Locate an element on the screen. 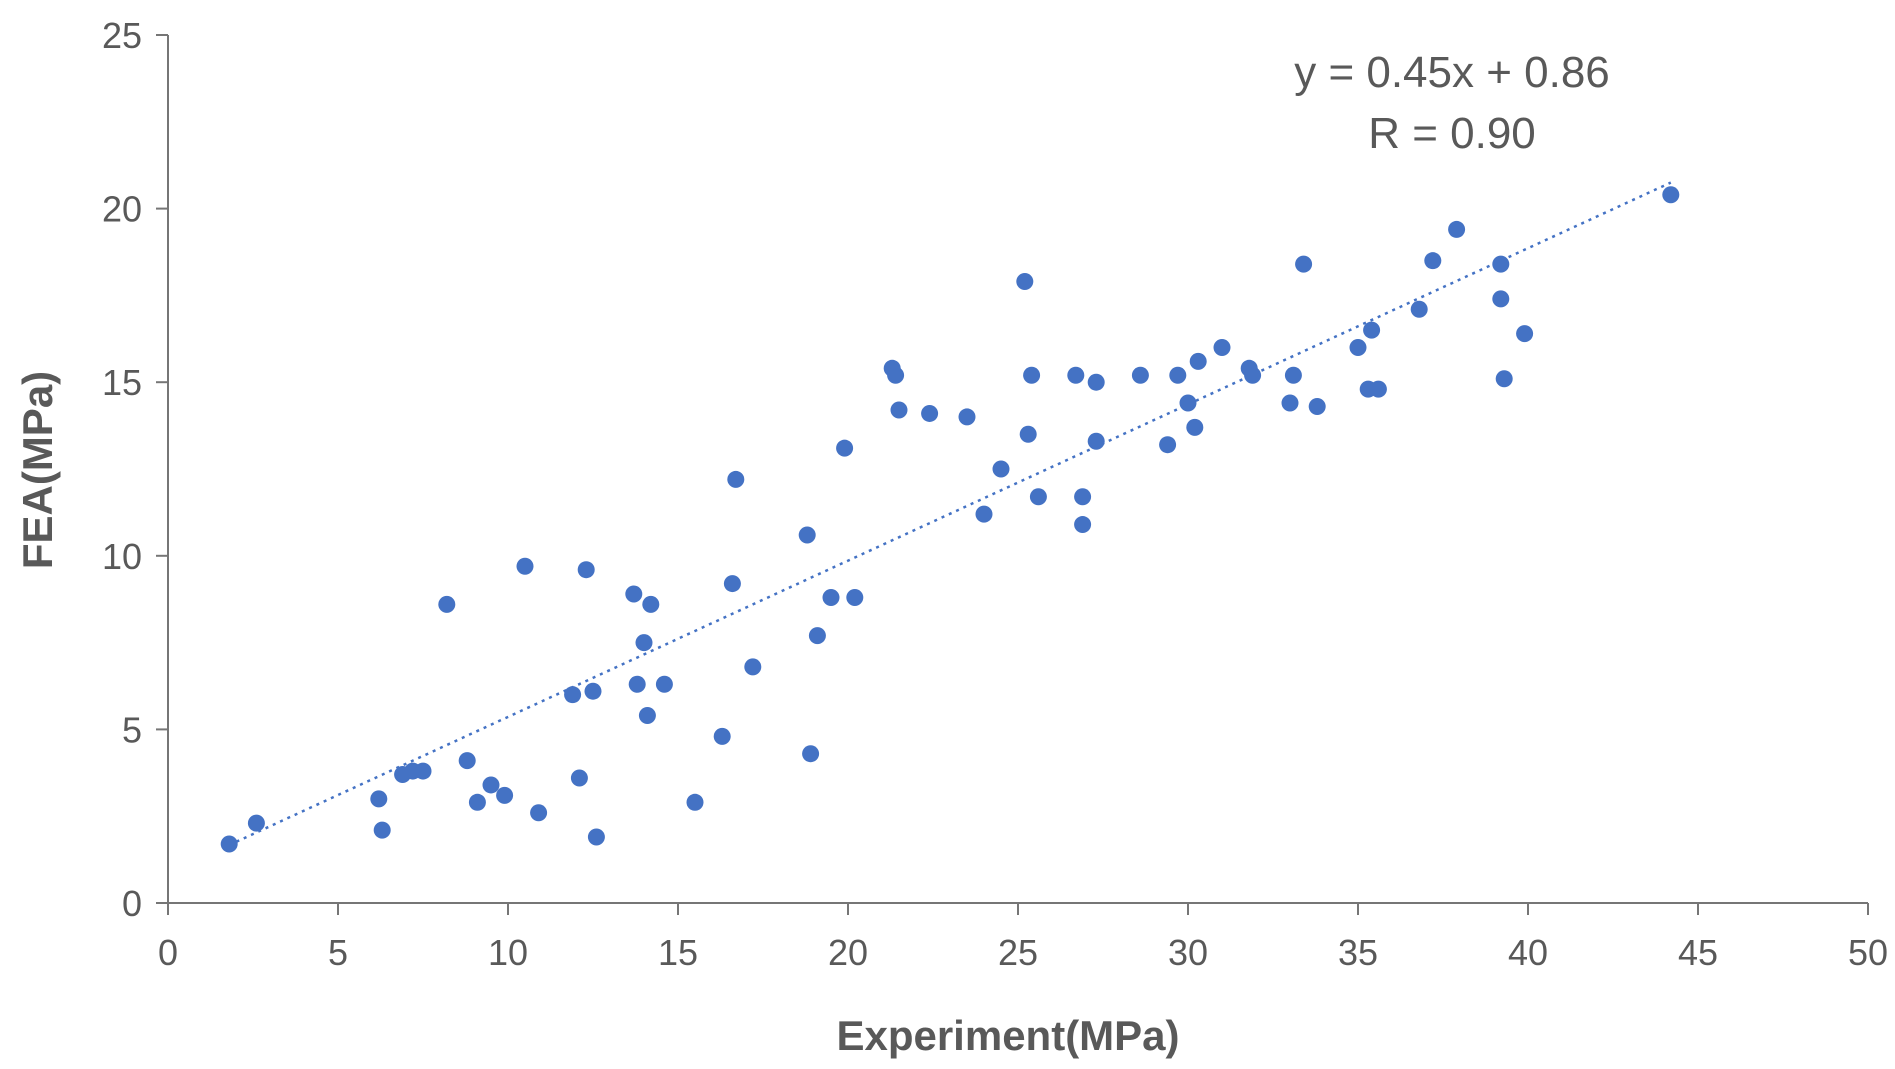  x-tick-label: 10 is located at coordinates (508, 952).